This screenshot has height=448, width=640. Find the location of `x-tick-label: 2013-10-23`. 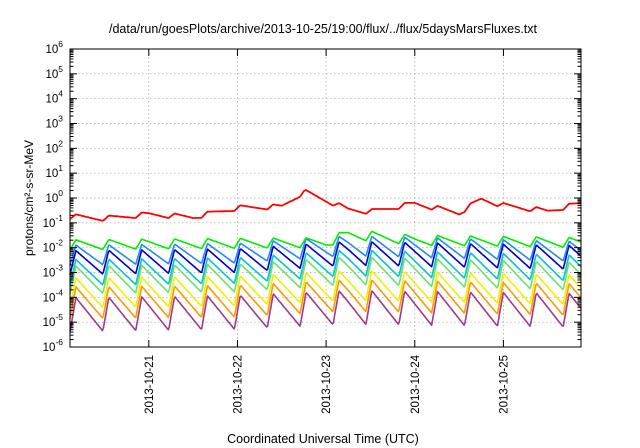

x-tick-label: 2013-10-23 is located at coordinates (327, 384).